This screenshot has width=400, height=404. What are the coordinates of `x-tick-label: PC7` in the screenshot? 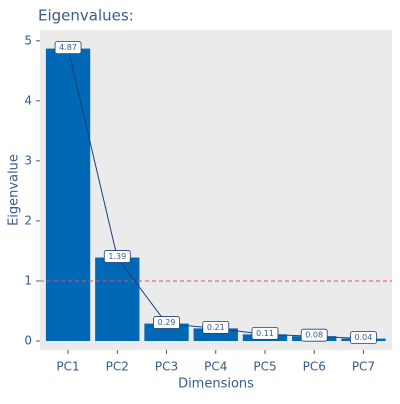 It's located at (363, 367).